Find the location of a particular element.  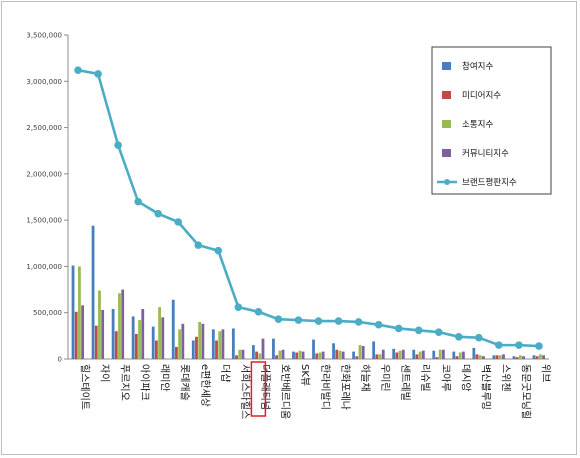

x-tick-label: 서희스타힐스 is located at coordinates (245, 391).